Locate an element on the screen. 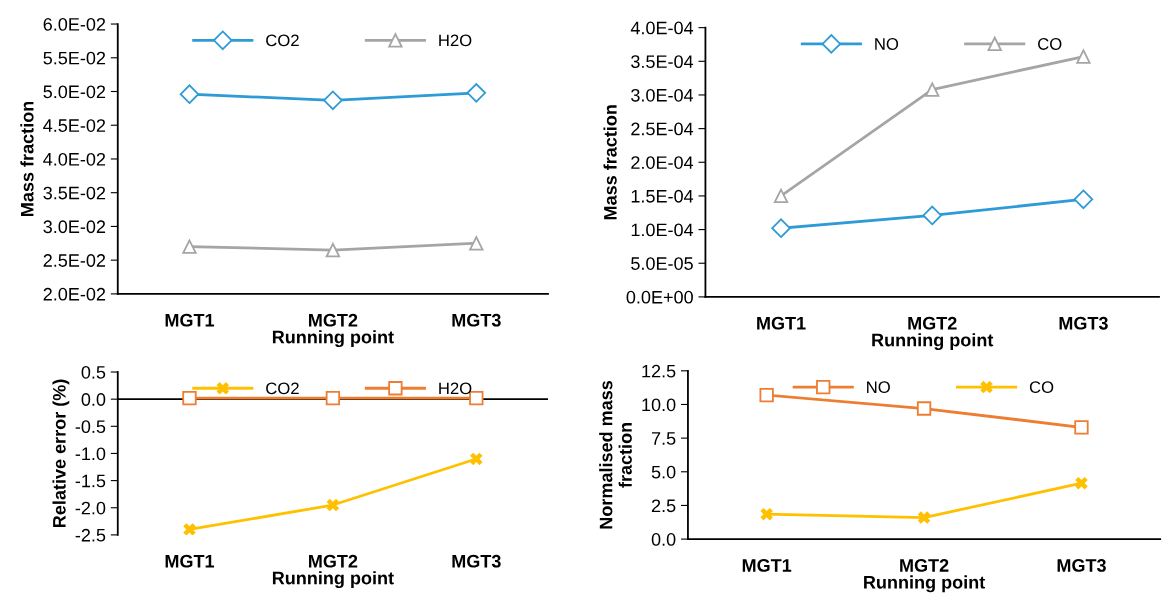  y-tick-label: 2.5E-04 is located at coordinates (662, 129).